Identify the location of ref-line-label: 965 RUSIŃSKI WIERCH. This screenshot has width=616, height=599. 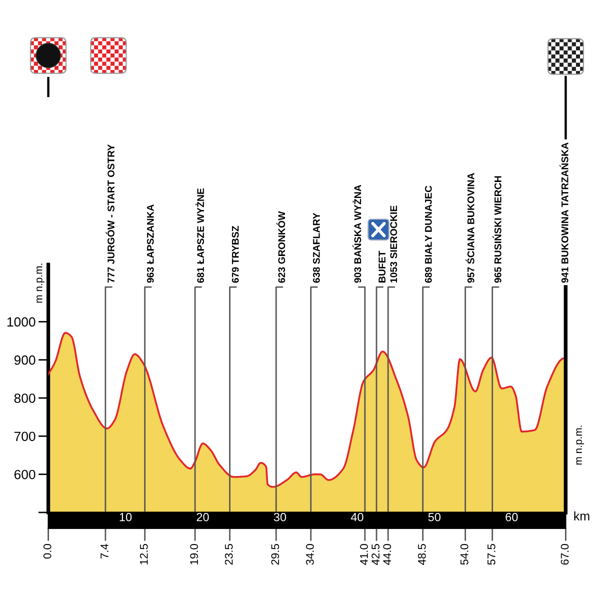
(497, 229).